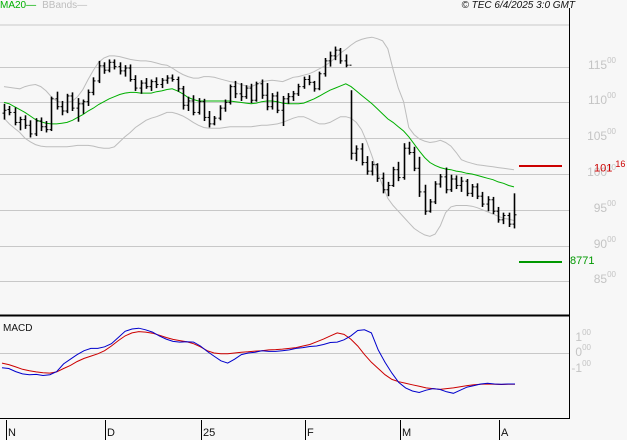 This screenshot has height=440, width=627. I want to click on macd-axis-label: 000, so click(583, 351).